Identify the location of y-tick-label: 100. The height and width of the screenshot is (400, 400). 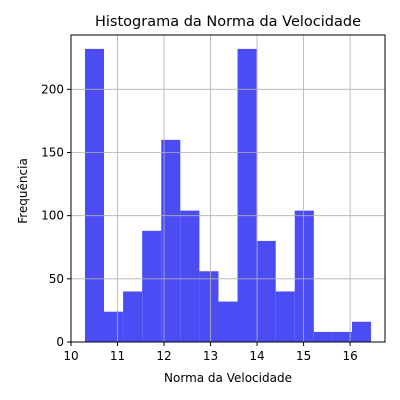
(52, 216).